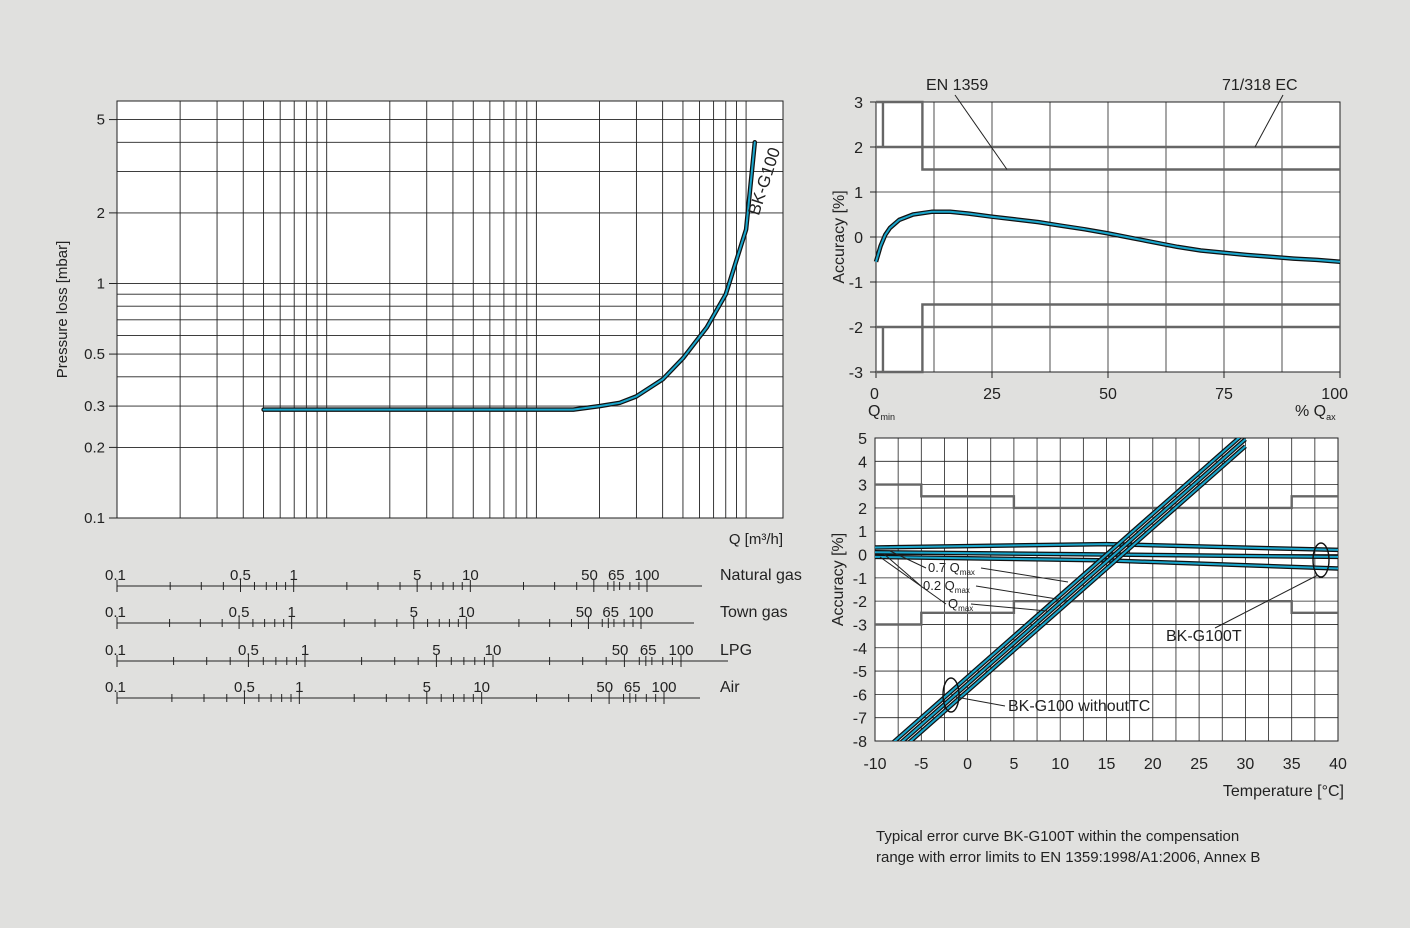 This screenshot has width=1410, height=928. I want to click on temperature-x-tick-label: 25, so click(1199, 764).